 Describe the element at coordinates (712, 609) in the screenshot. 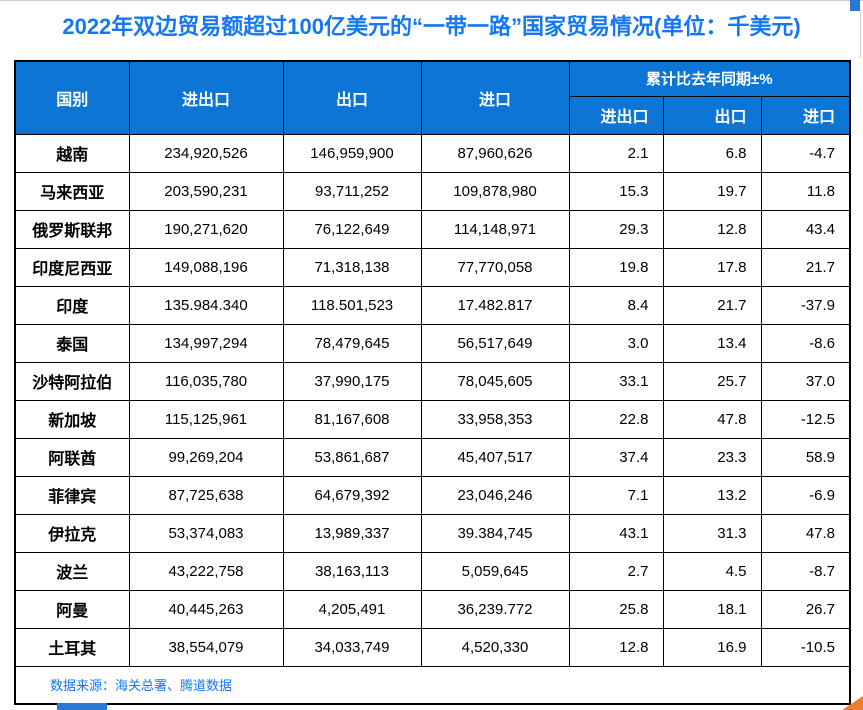

I see `cell-yoy-export: 18.1` at that location.